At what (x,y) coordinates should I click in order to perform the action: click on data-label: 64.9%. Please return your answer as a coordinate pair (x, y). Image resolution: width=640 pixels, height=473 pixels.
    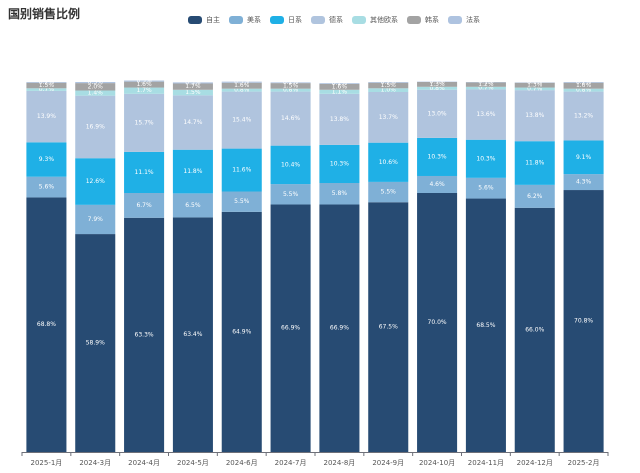
    Looking at the image, I should click on (241, 331).